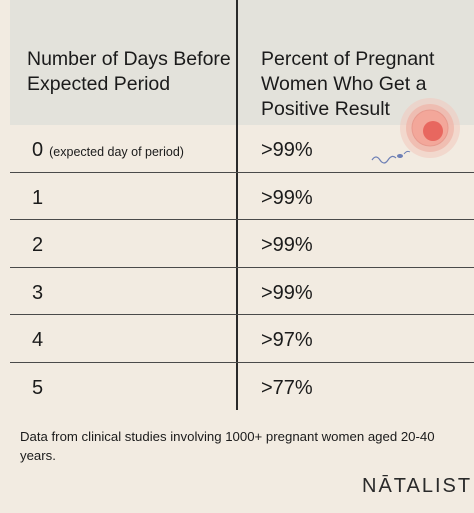 This screenshot has width=474, height=513. Describe the element at coordinates (242, 387) in the screenshot. I see `table-row: 5 >77%` at that location.